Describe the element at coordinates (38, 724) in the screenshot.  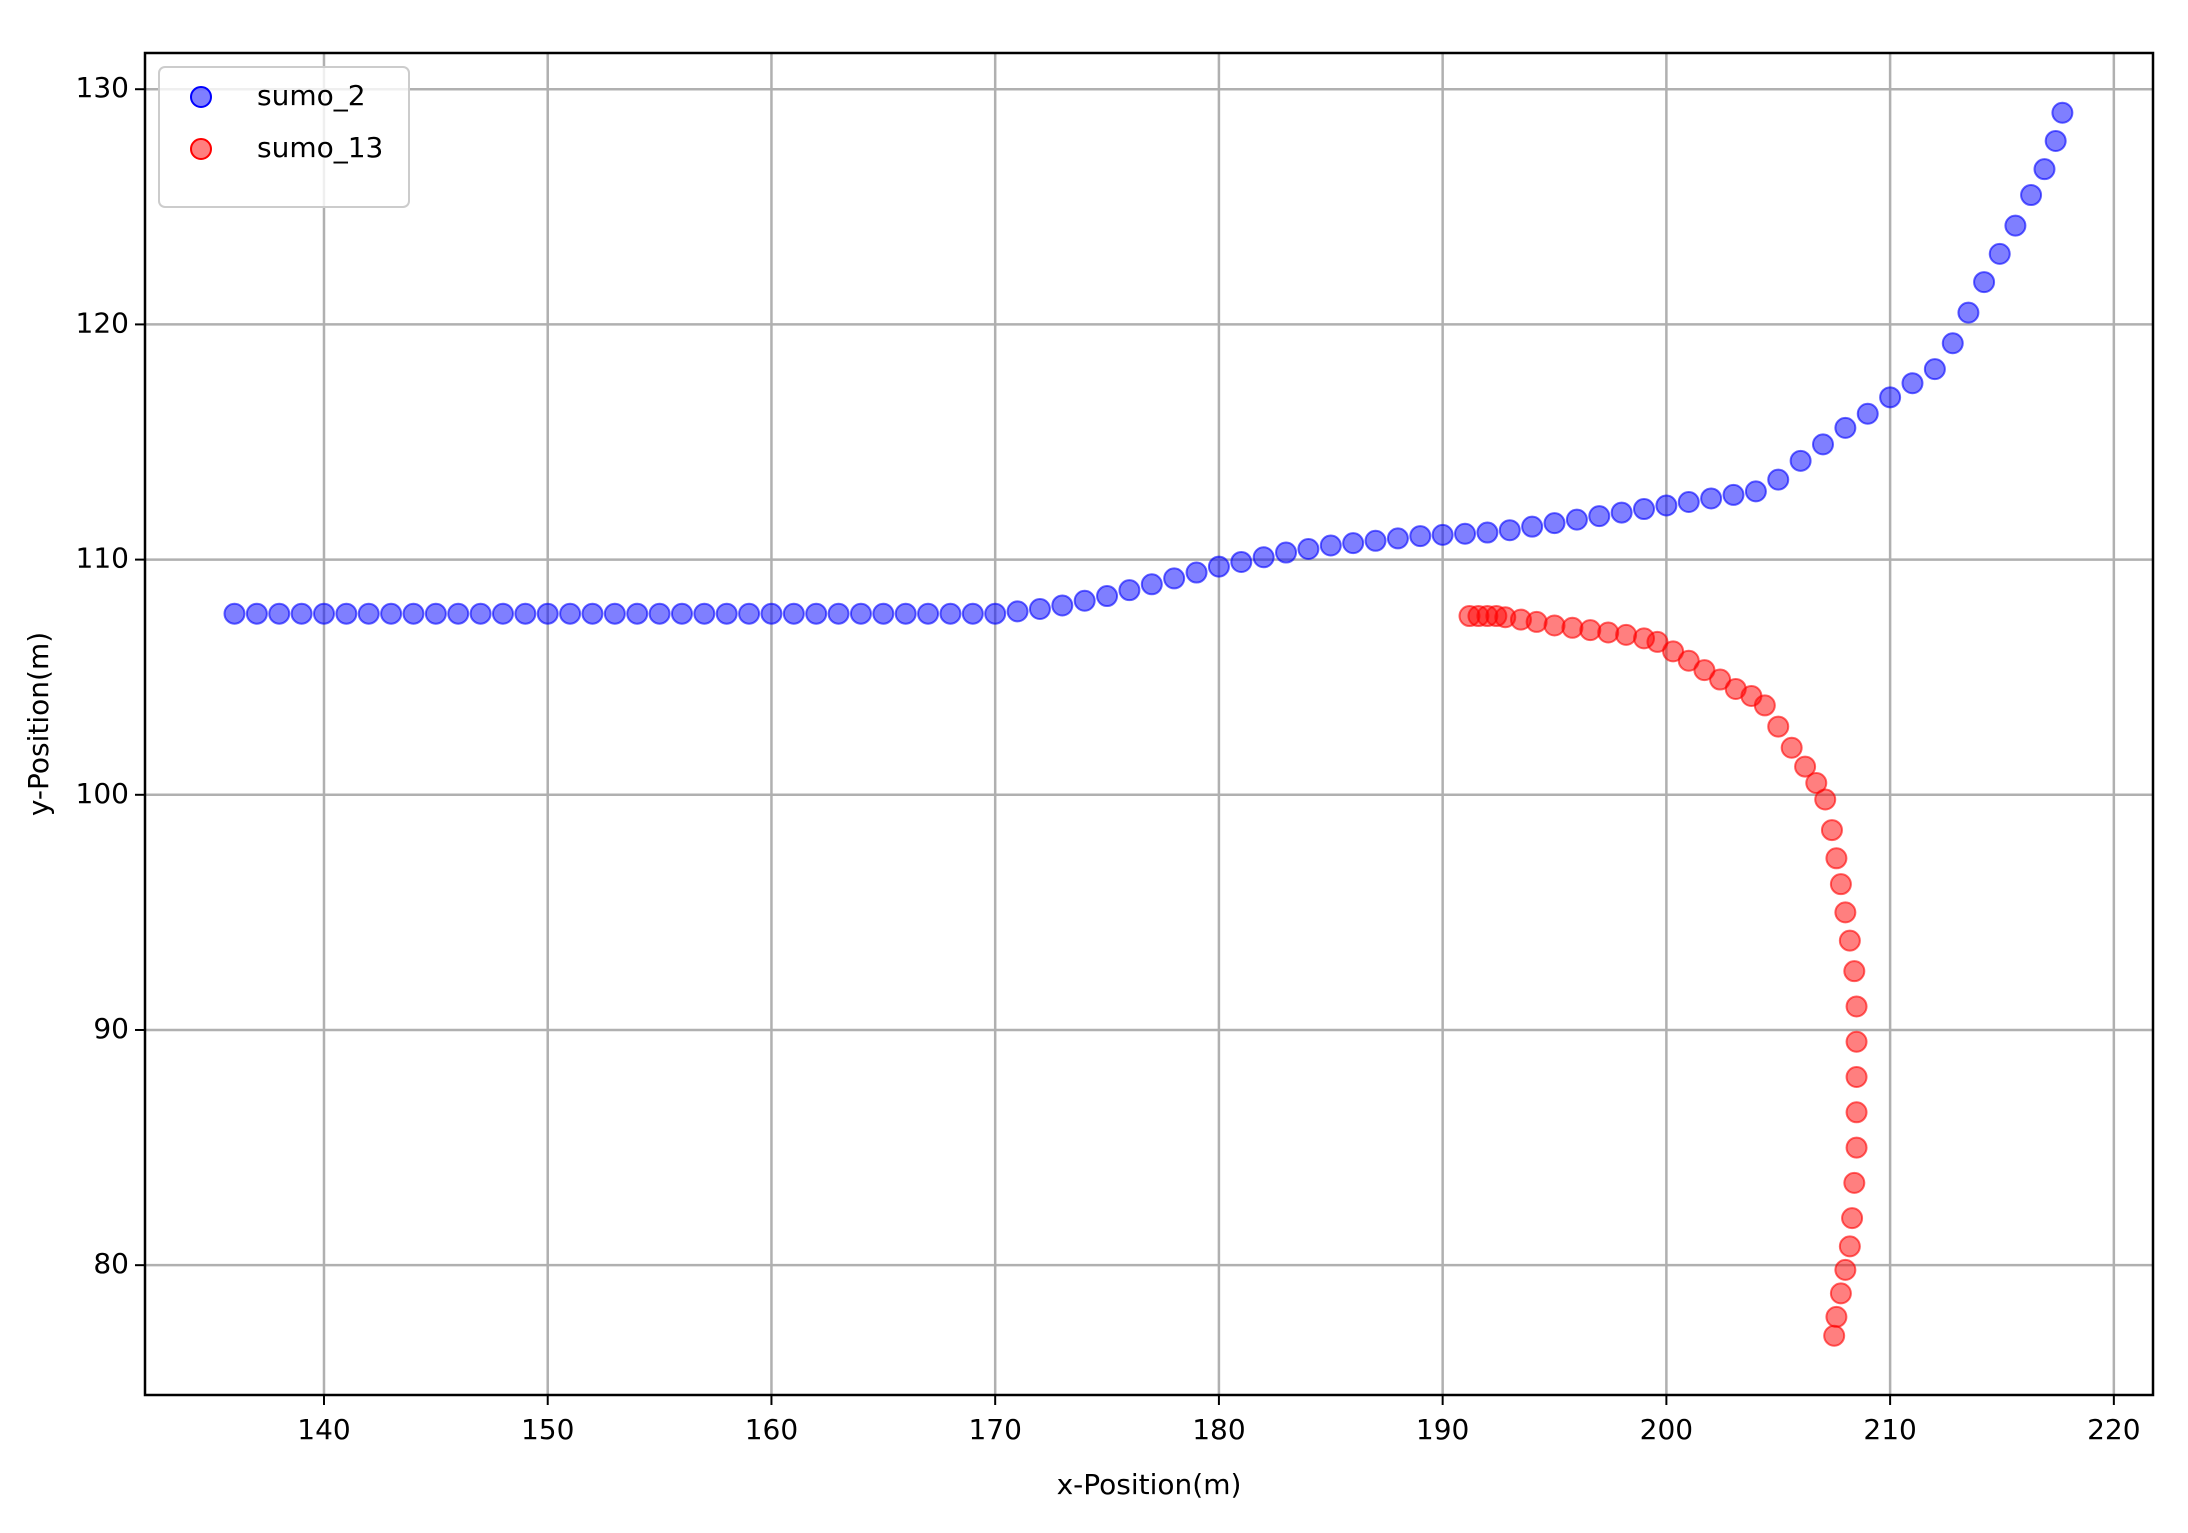
I see `y-axis-label: y-Position(m)` at that location.